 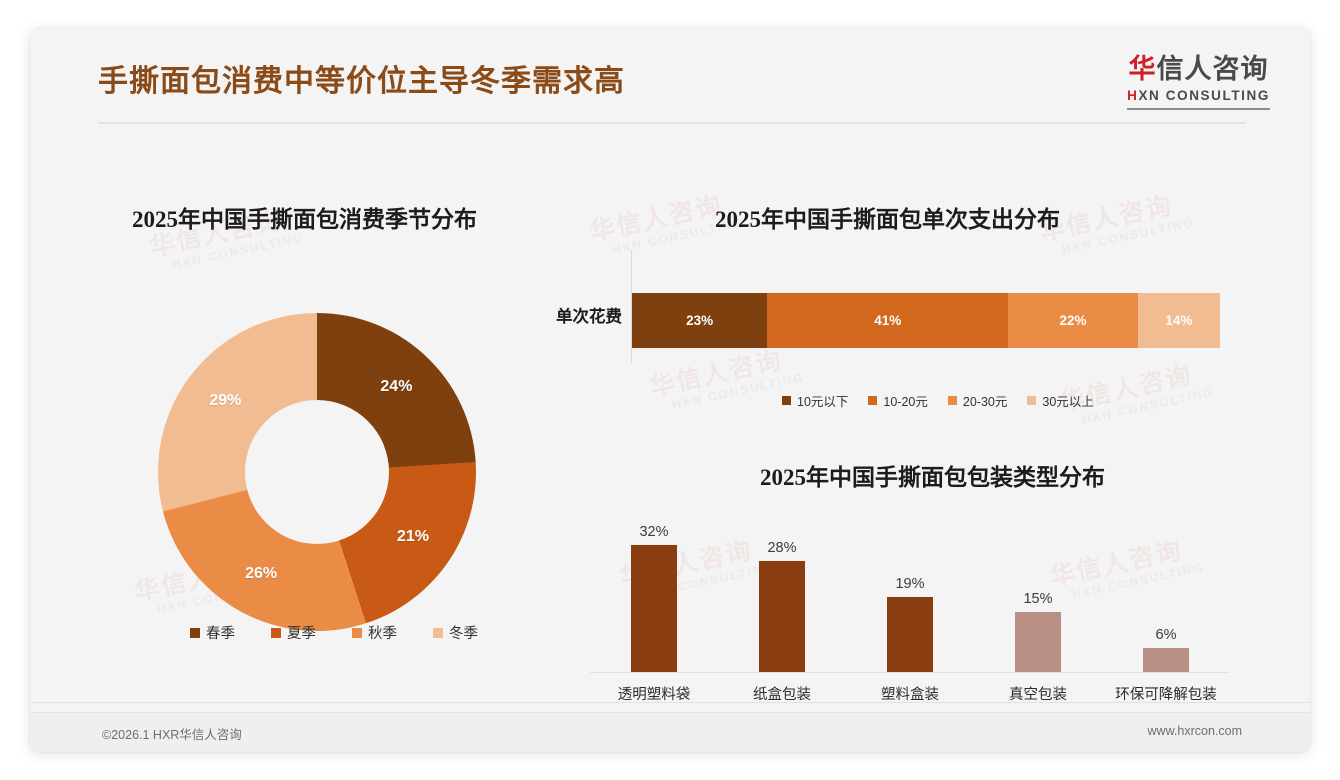 I want to click on legend-label: 冬季, so click(x=463, y=634).